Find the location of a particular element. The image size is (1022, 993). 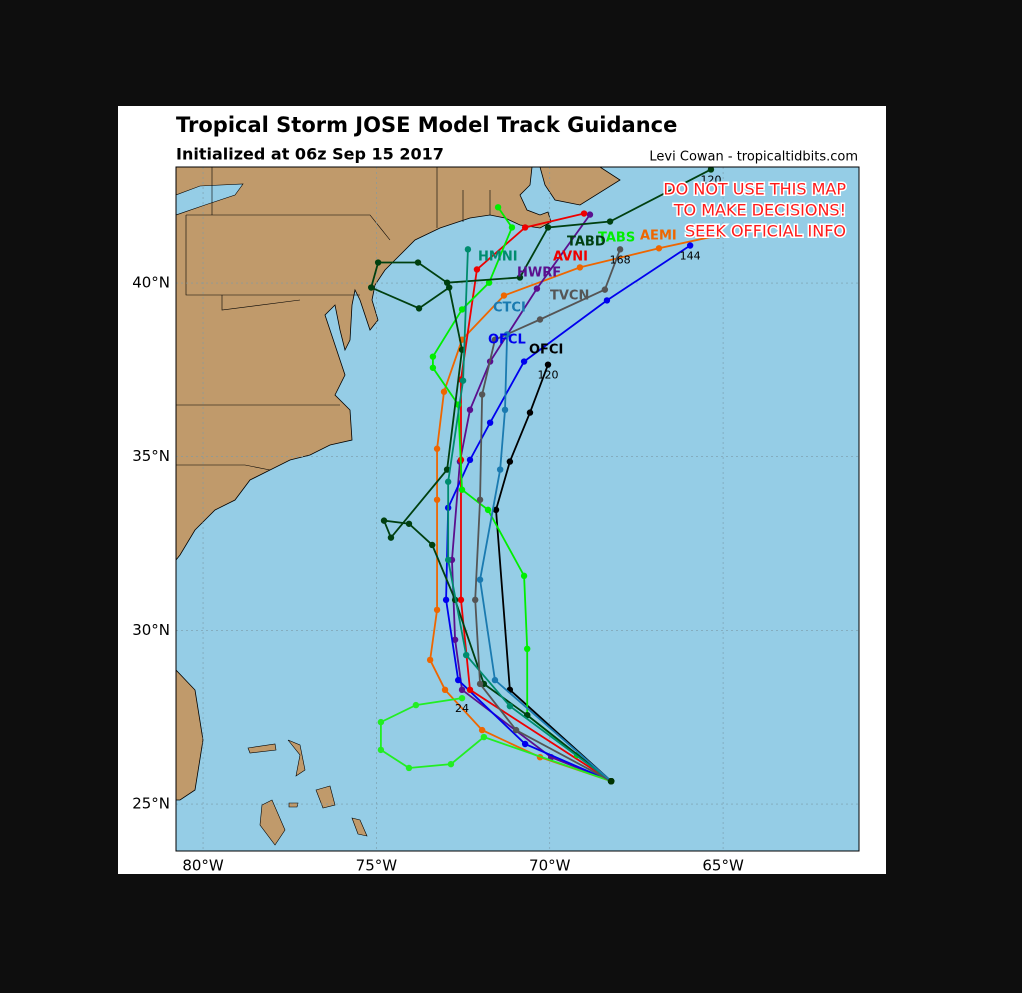

model-label: AVNI is located at coordinates (570, 257).